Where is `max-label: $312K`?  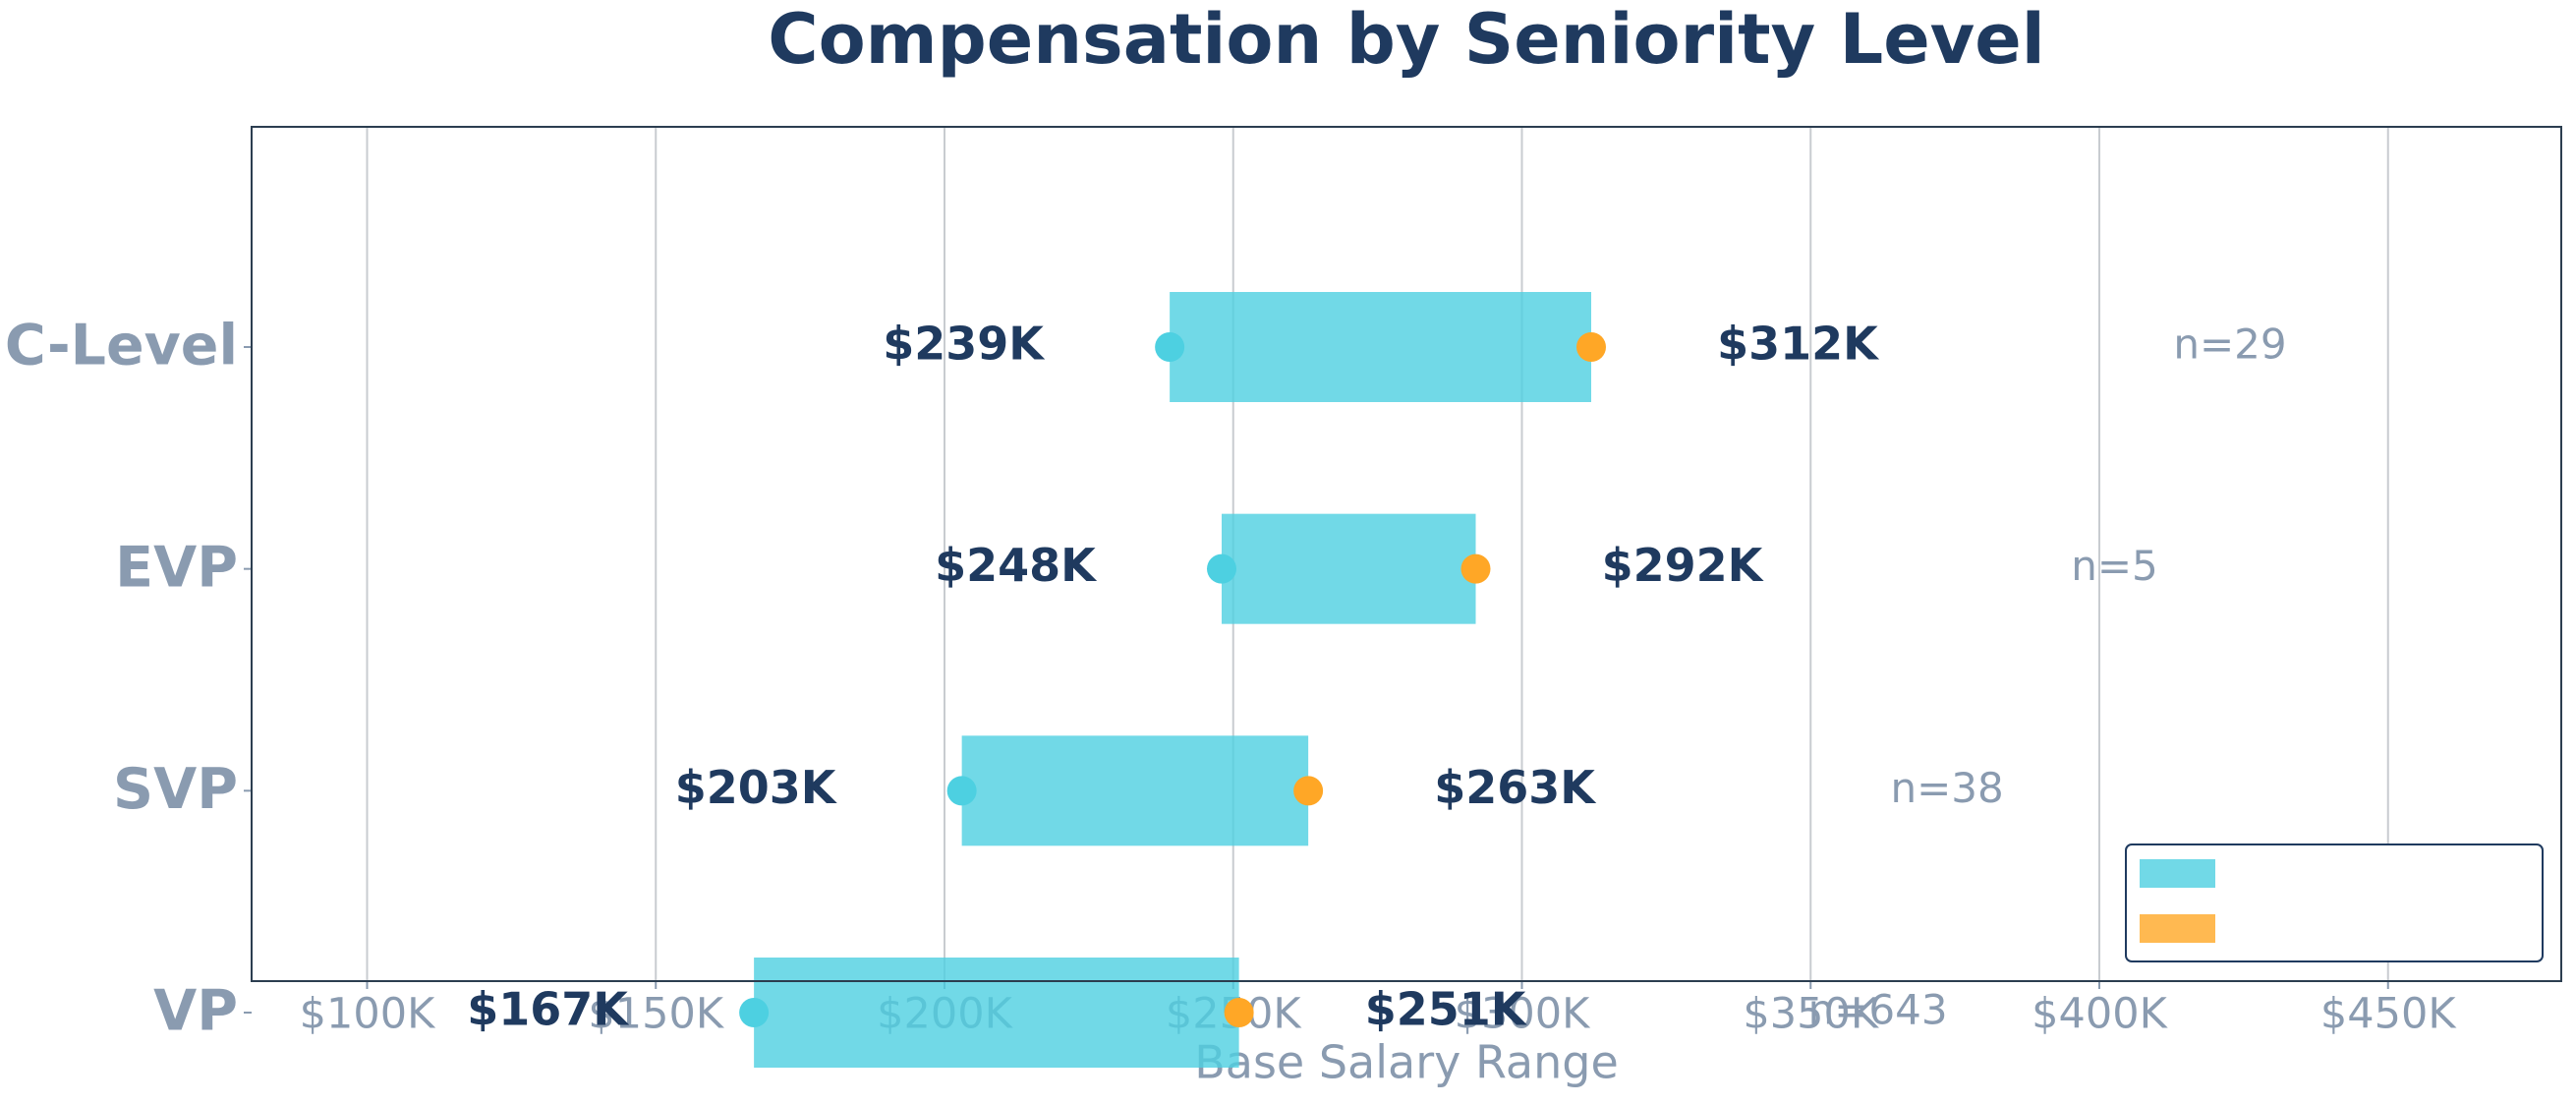 max-label: $312K is located at coordinates (1798, 344).